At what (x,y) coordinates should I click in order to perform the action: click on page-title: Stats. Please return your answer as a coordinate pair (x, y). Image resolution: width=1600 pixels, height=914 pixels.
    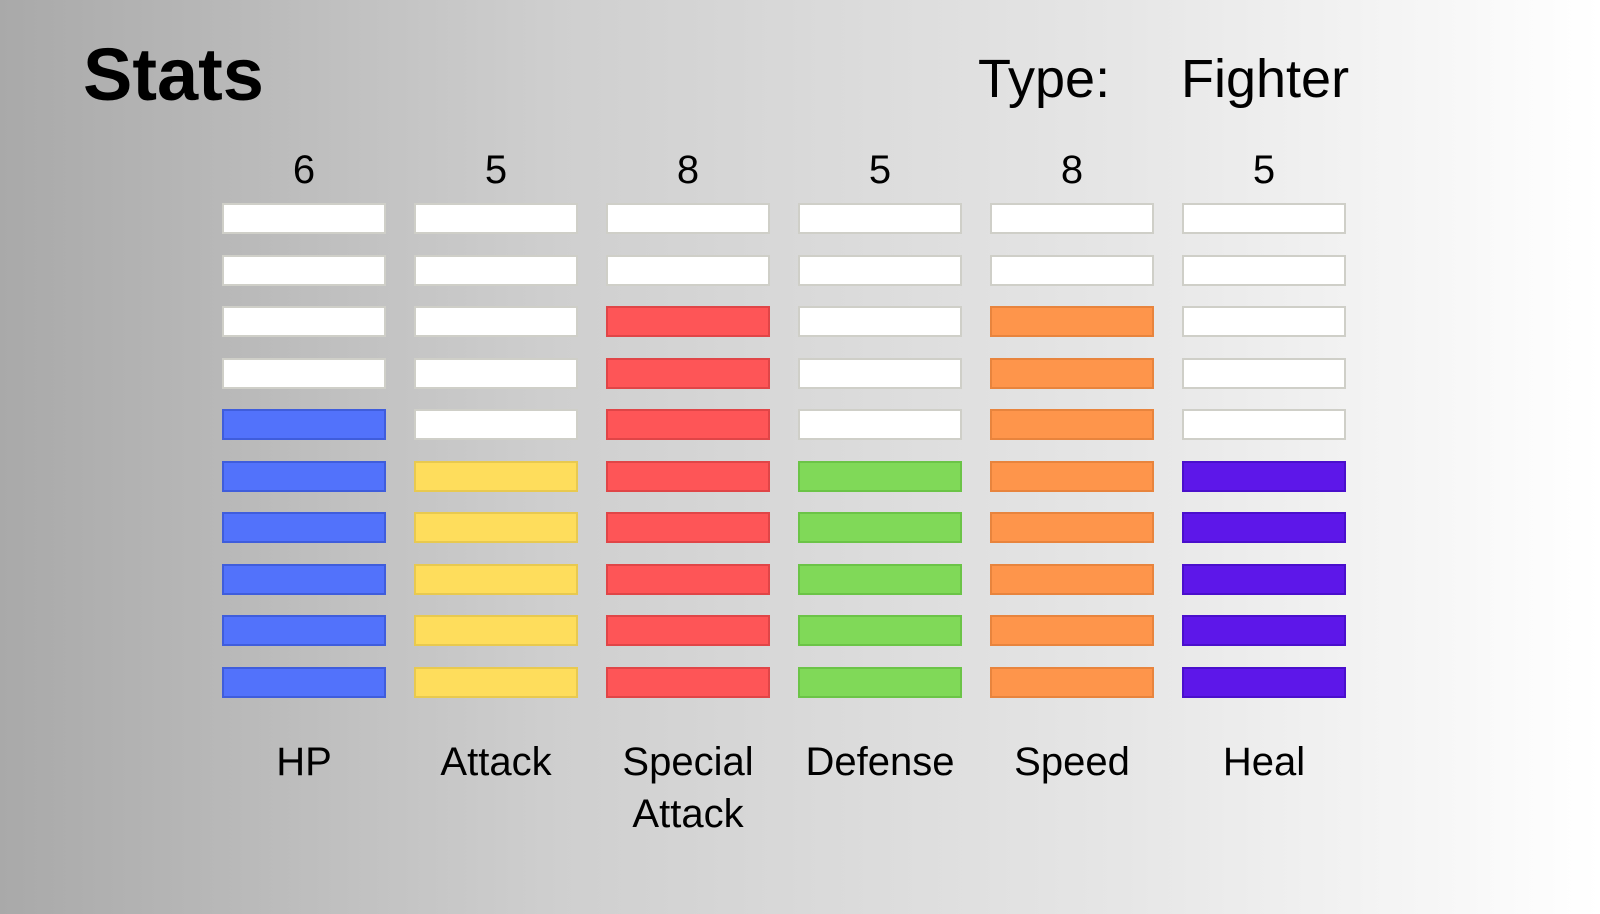
    Looking at the image, I should click on (173, 74).